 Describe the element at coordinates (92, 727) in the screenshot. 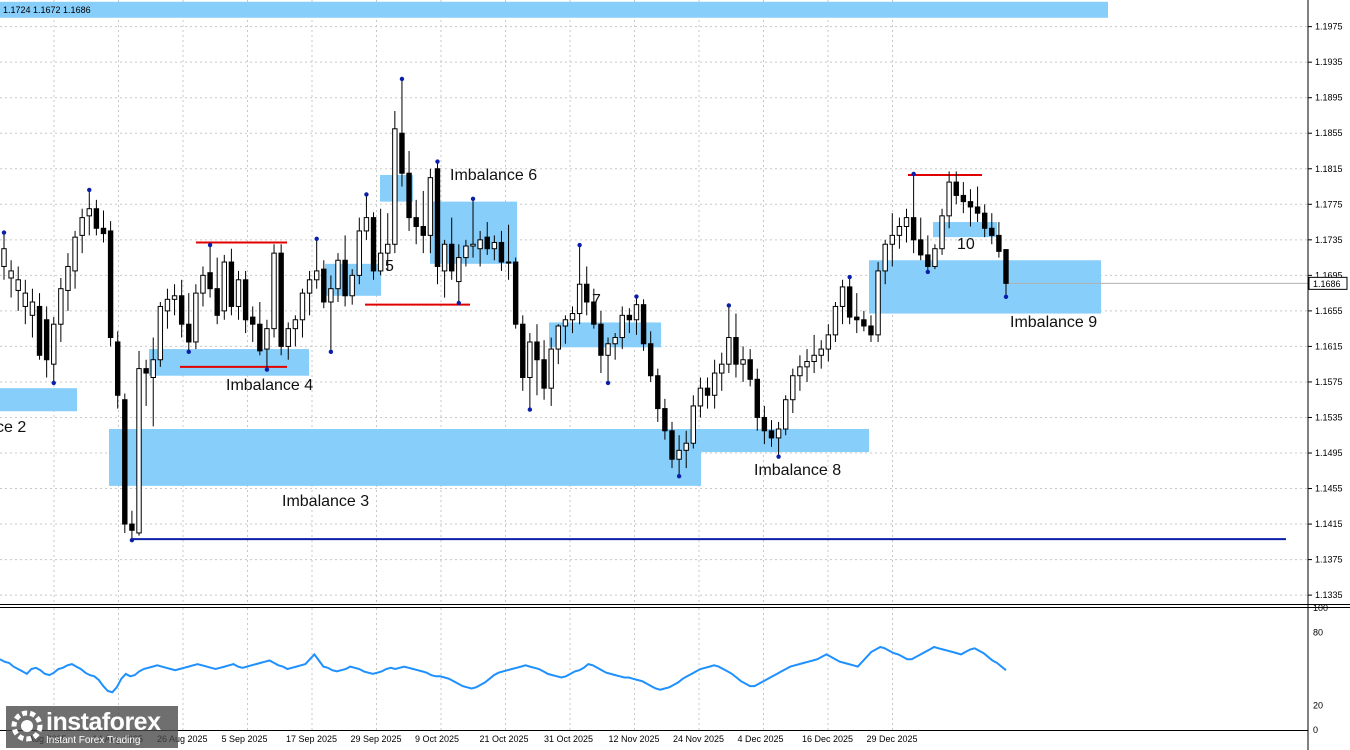

I see `instaforex-watermark: instaforex Instant Forex Trading` at that location.